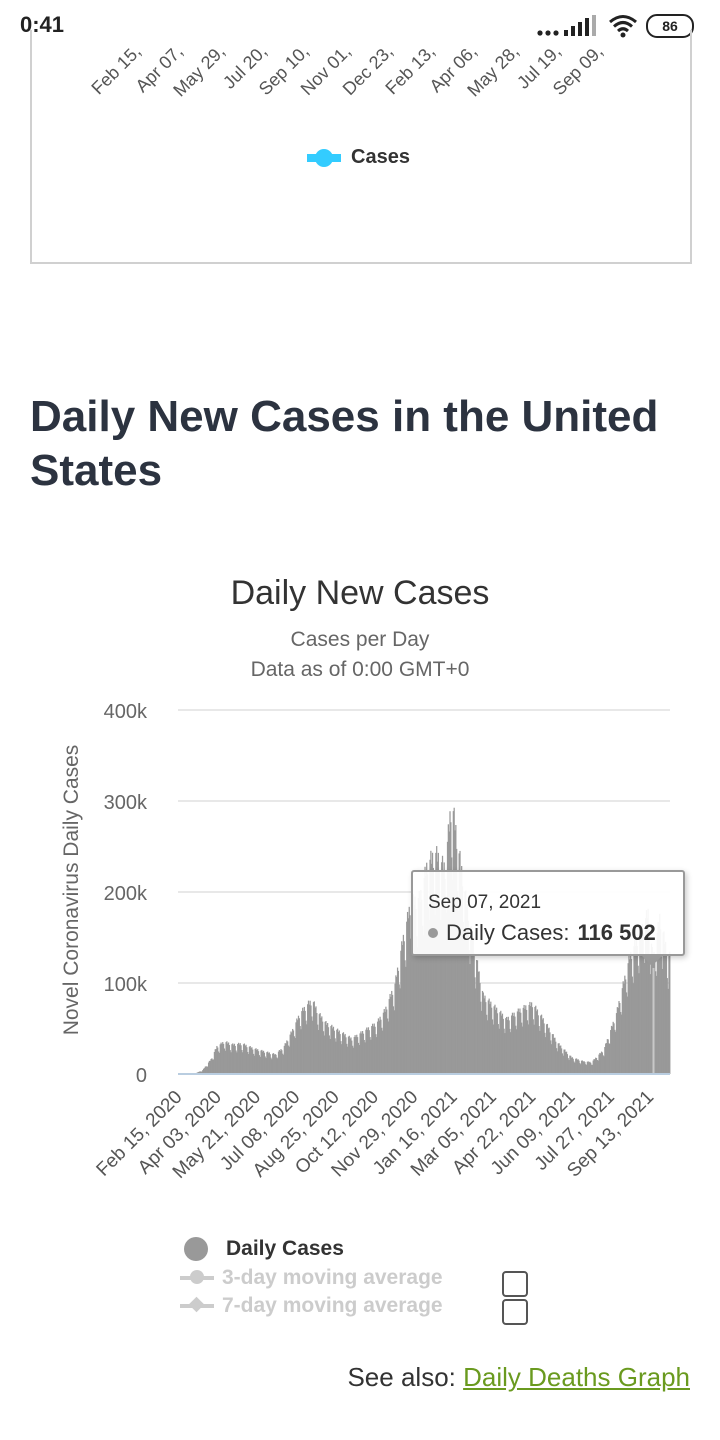 Image resolution: width=720 pixels, height=1440 pixels. What do you see at coordinates (576, 1377) in the screenshot?
I see `daily-deaths-graph-link: Daily Deaths Graph` at bounding box center [576, 1377].